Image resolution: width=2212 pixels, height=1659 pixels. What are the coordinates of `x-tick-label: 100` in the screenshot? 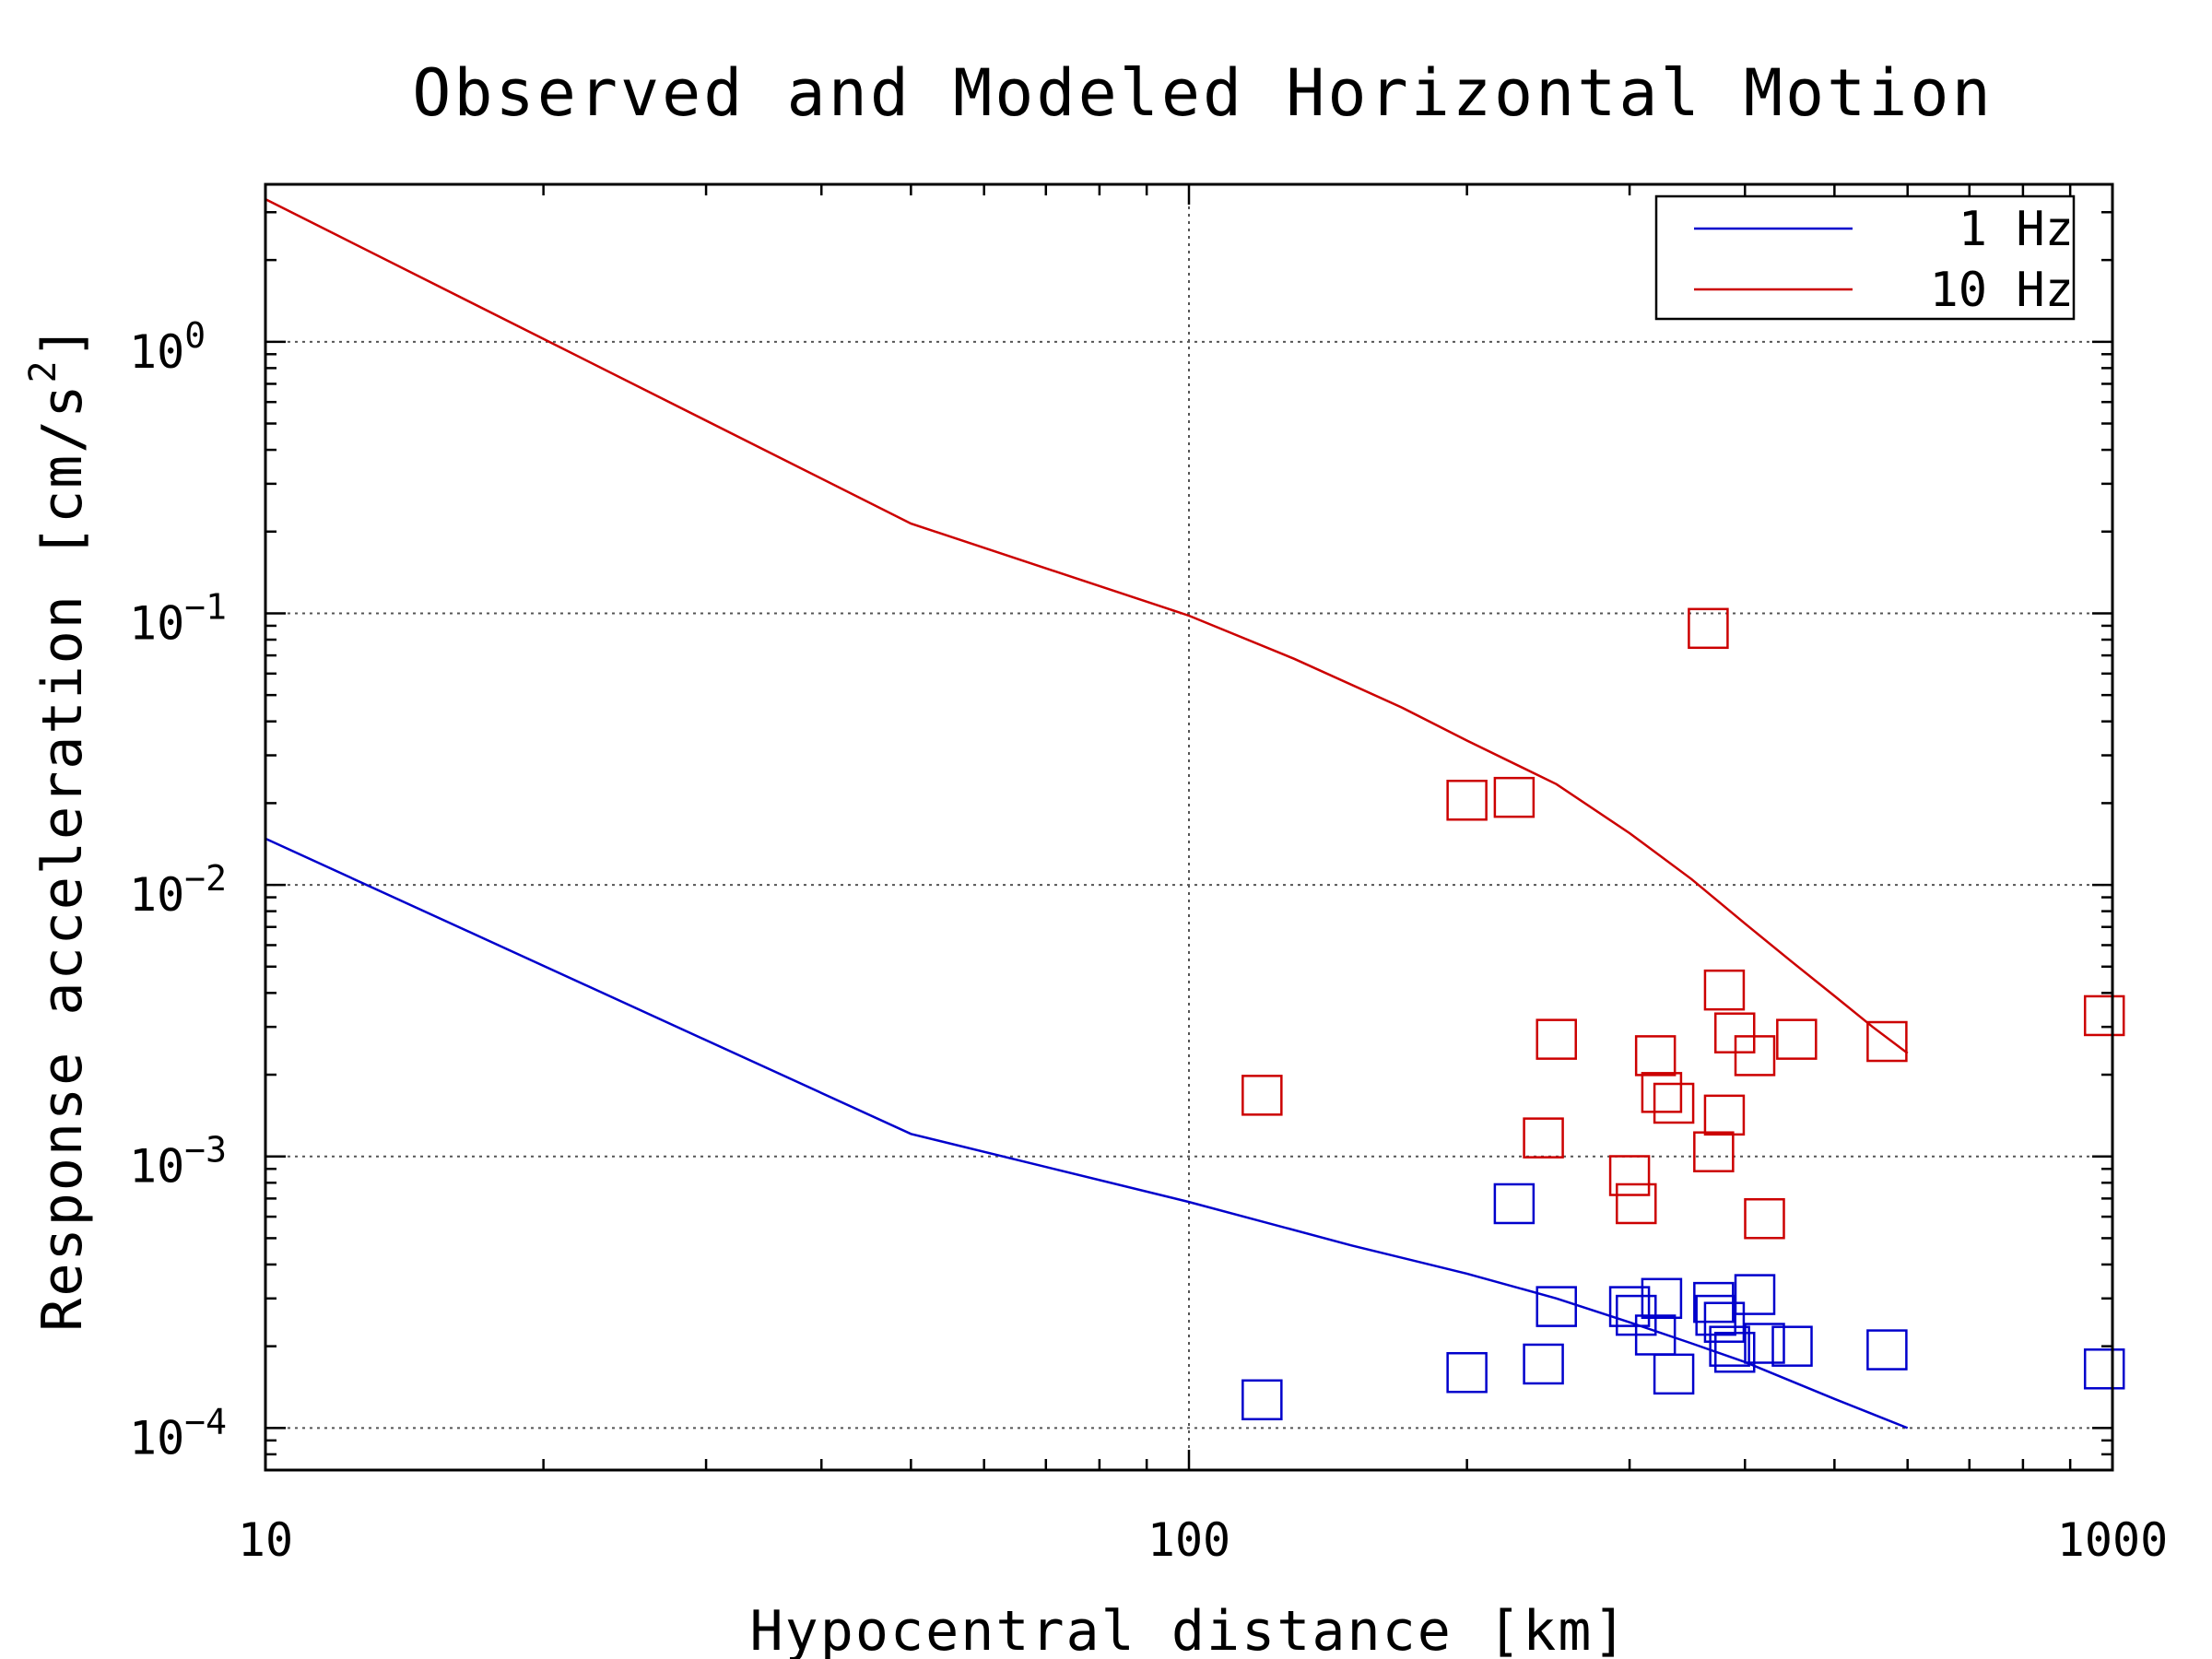 It's located at (1188, 1540).